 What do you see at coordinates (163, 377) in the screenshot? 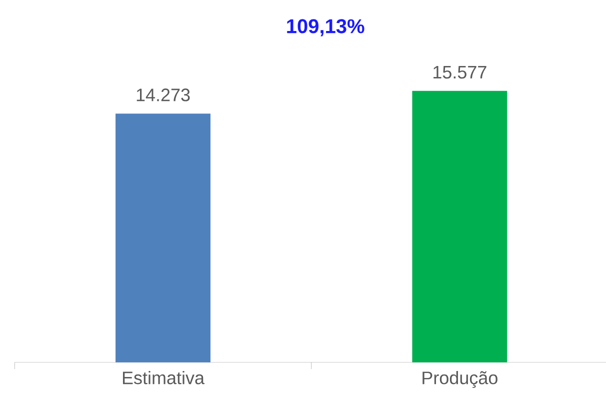
I see `x-tick-label: Estimativa` at bounding box center [163, 377].